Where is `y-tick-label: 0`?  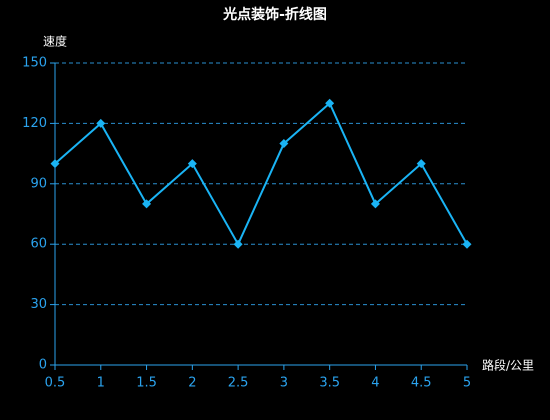
y-tick-label: 0 is located at coordinates (43, 365).